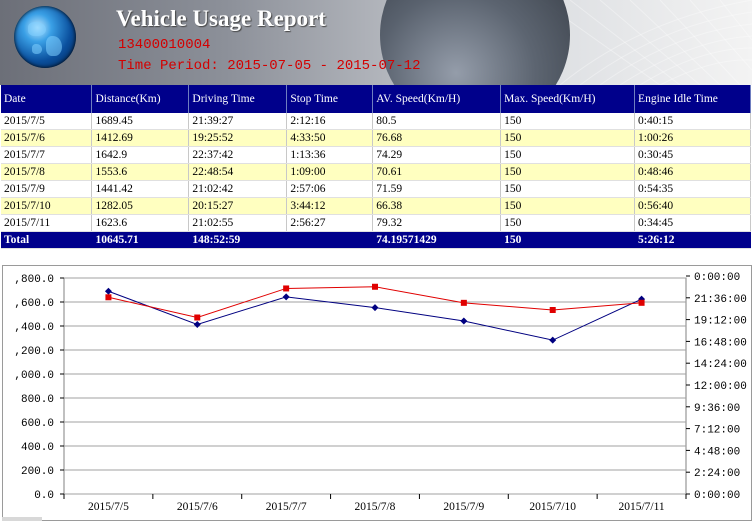  Describe the element at coordinates (437, 155) in the screenshot. I see `cell-avg-speed: 74.29` at that location.